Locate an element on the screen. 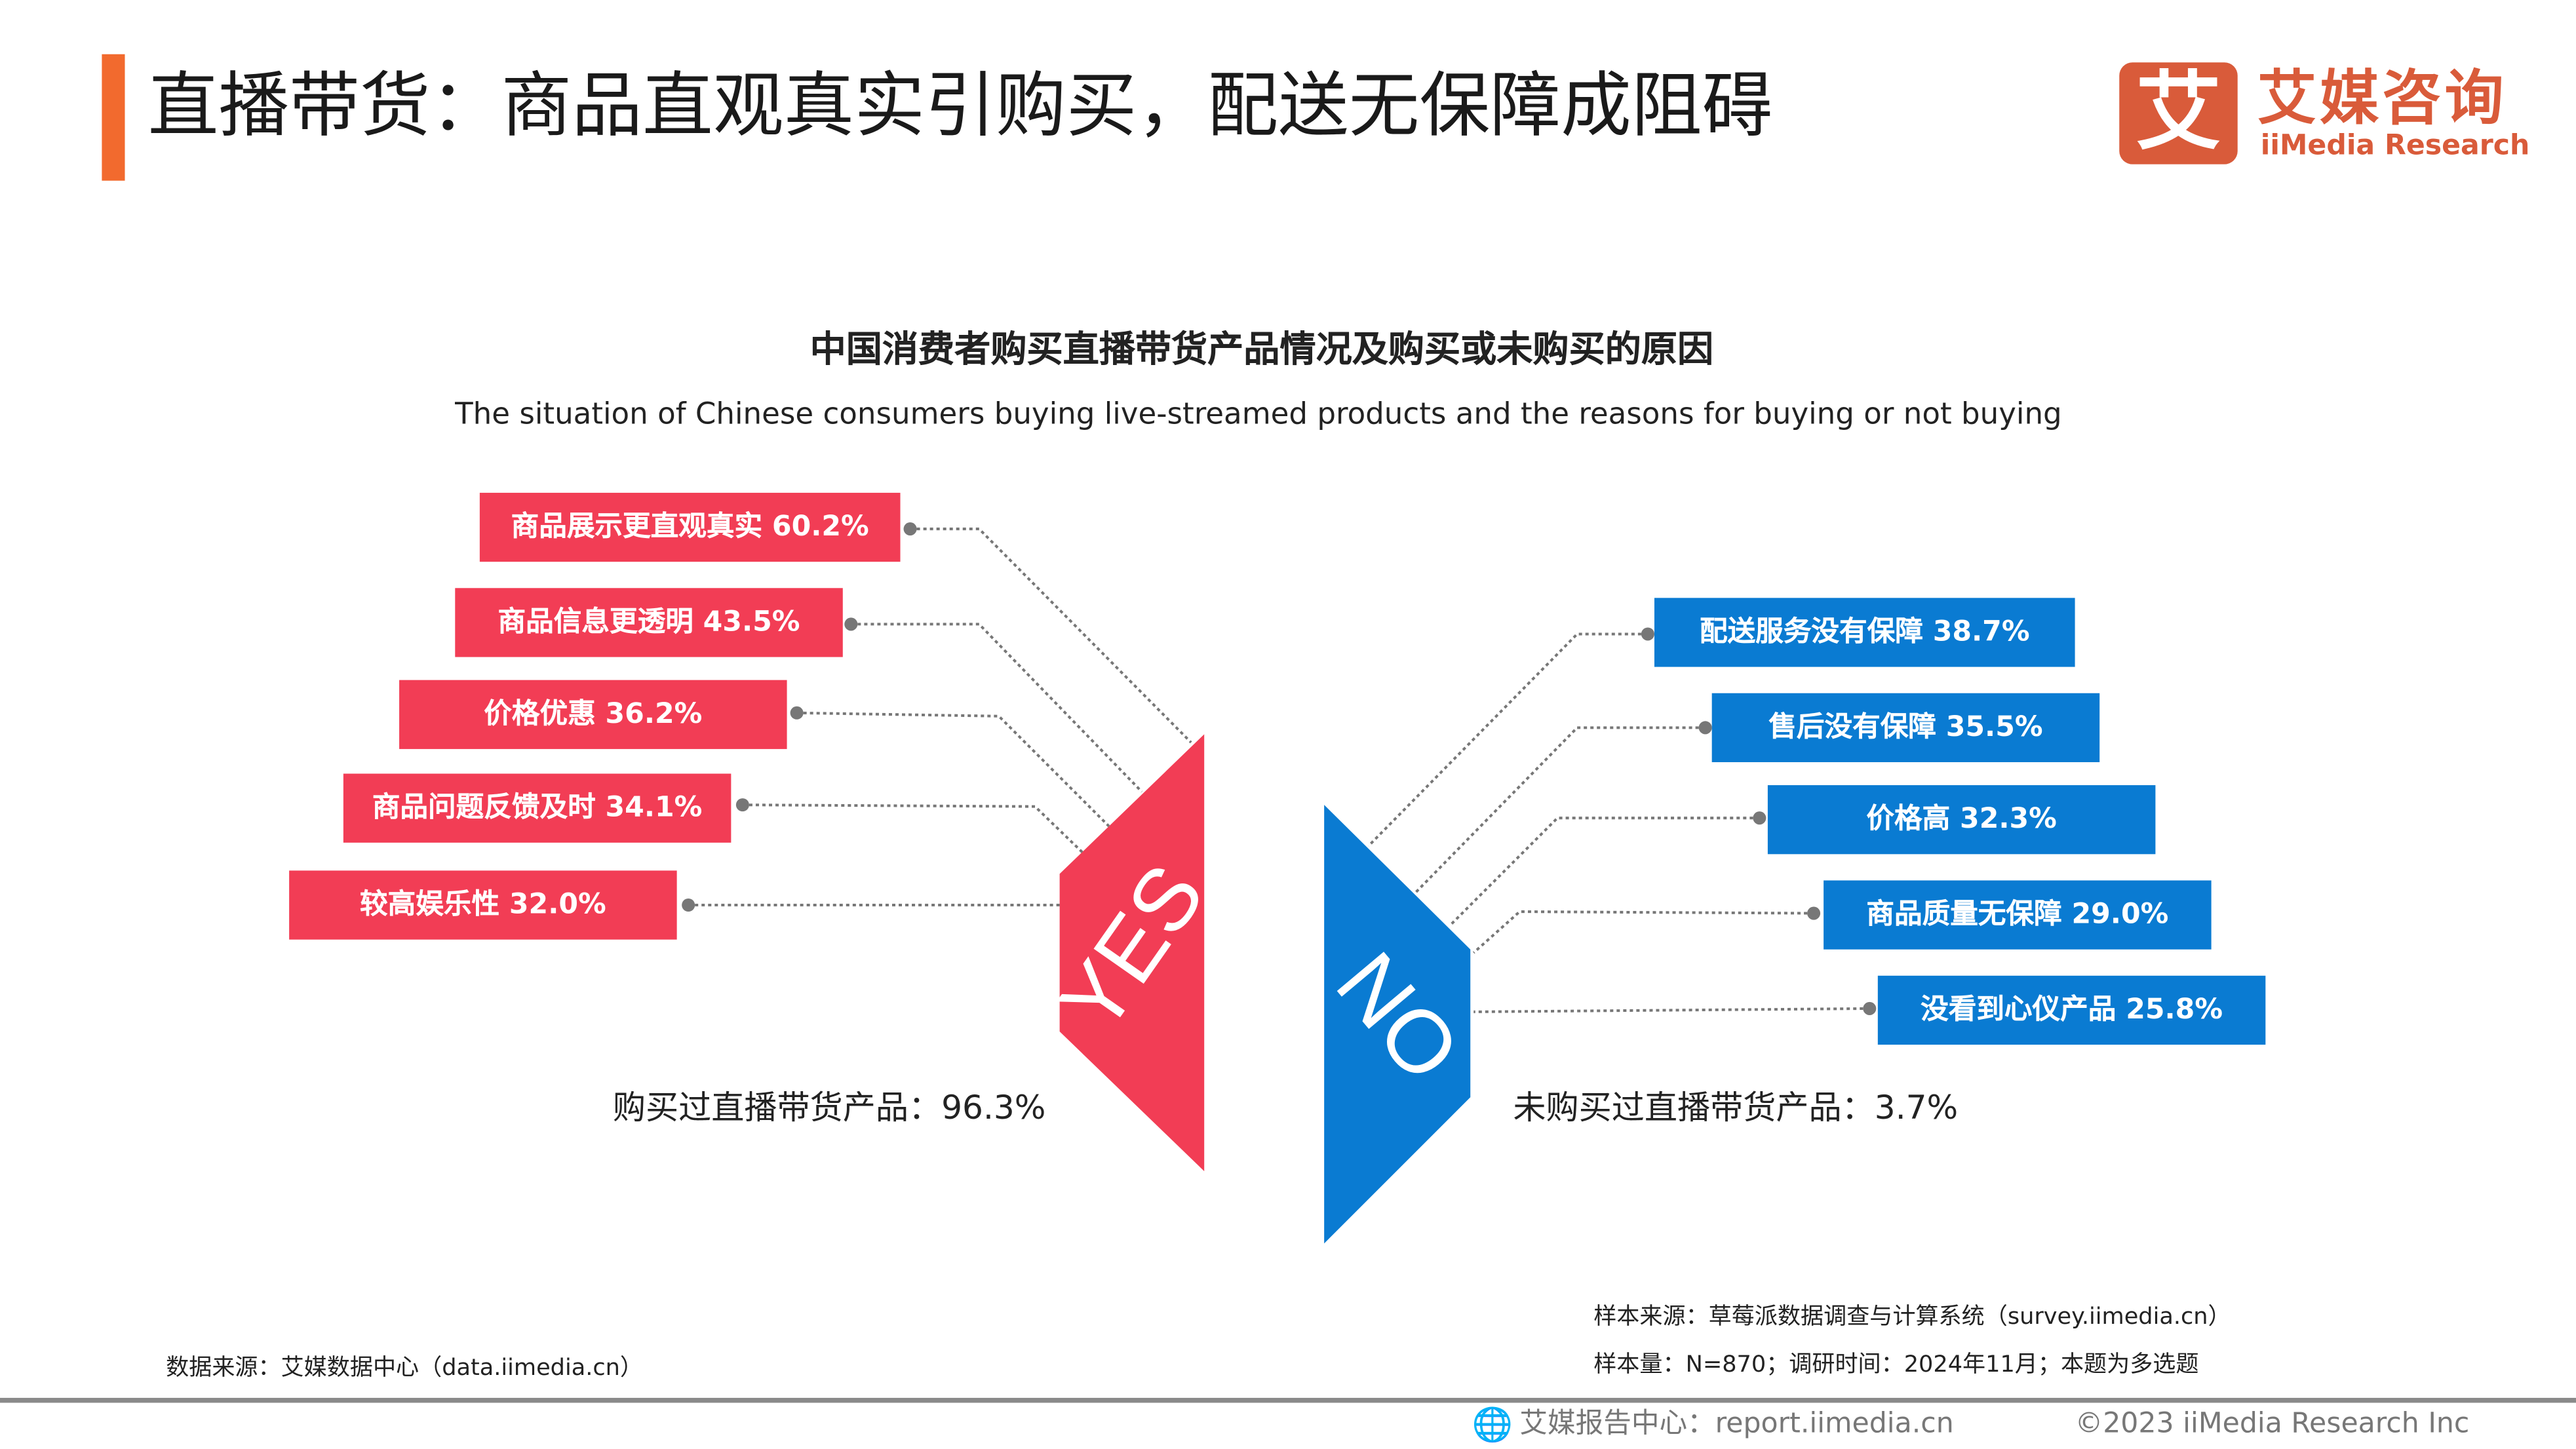 This screenshot has width=2576, height=1449. yes-summary: 购买过直播带货产品：96.3% is located at coordinates (829, 1107).